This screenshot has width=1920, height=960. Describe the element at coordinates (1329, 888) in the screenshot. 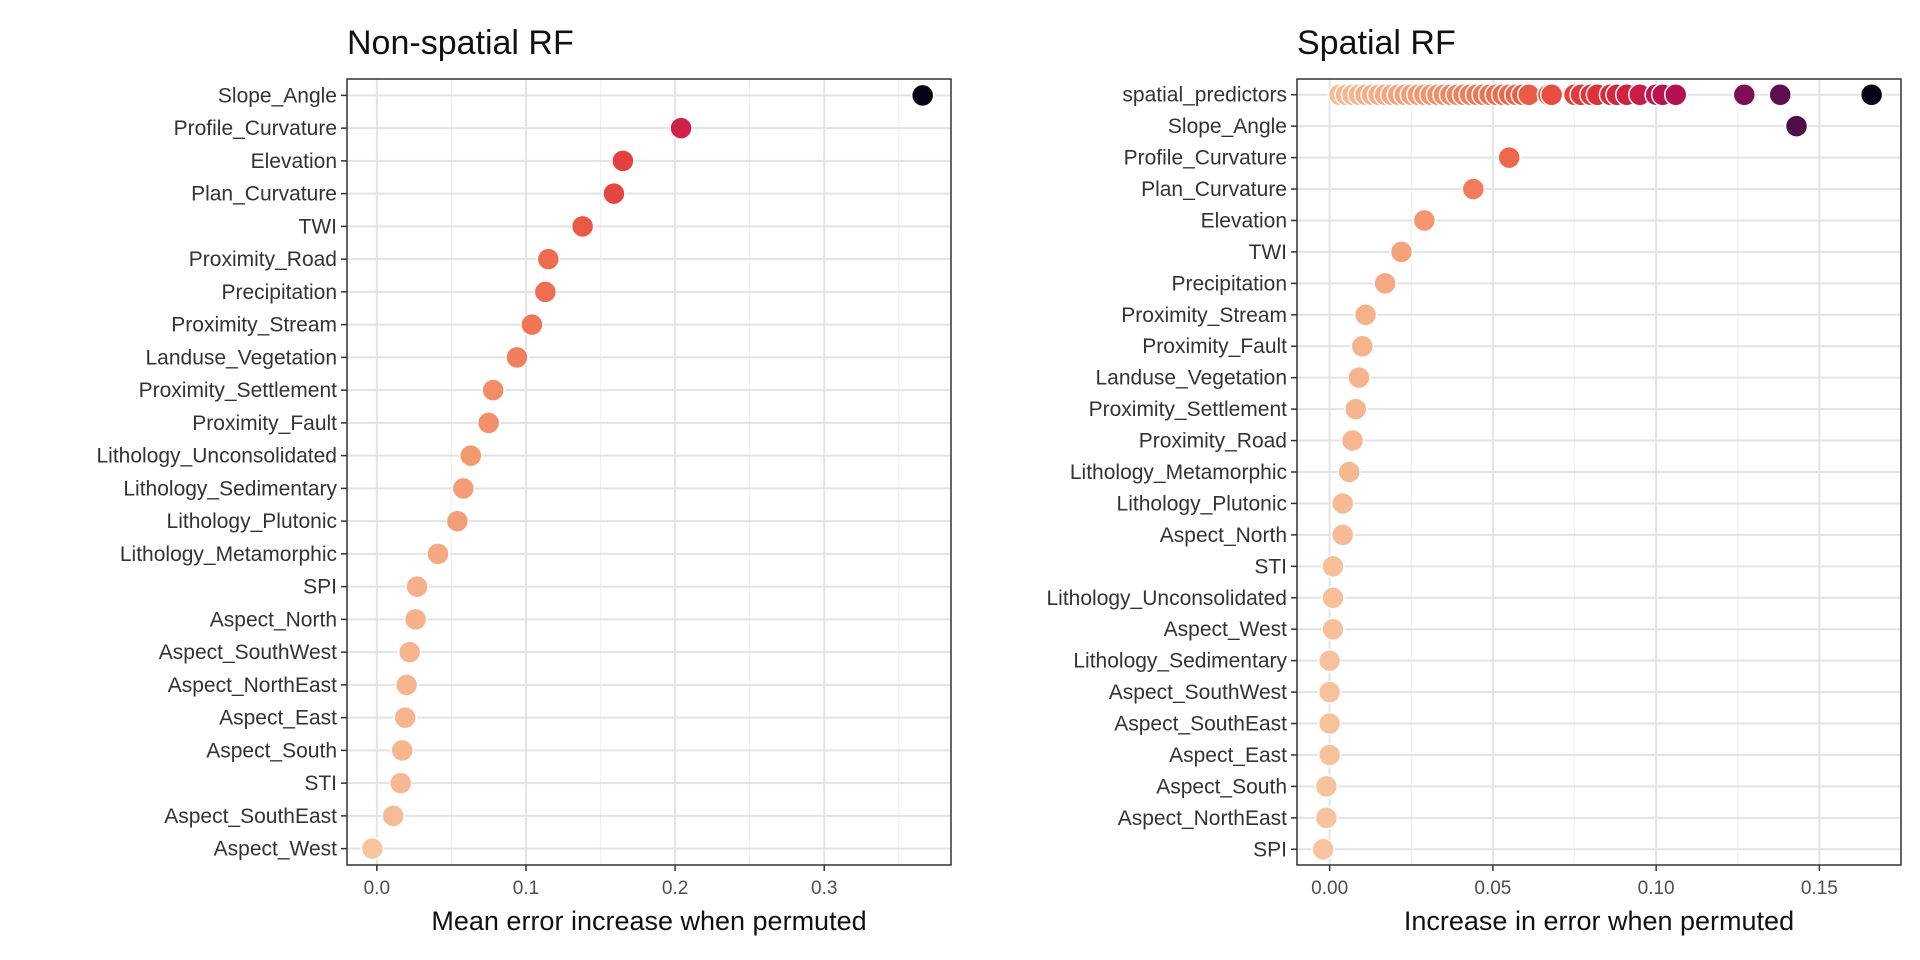

I see `x-tick-label: 0.00` at that location.